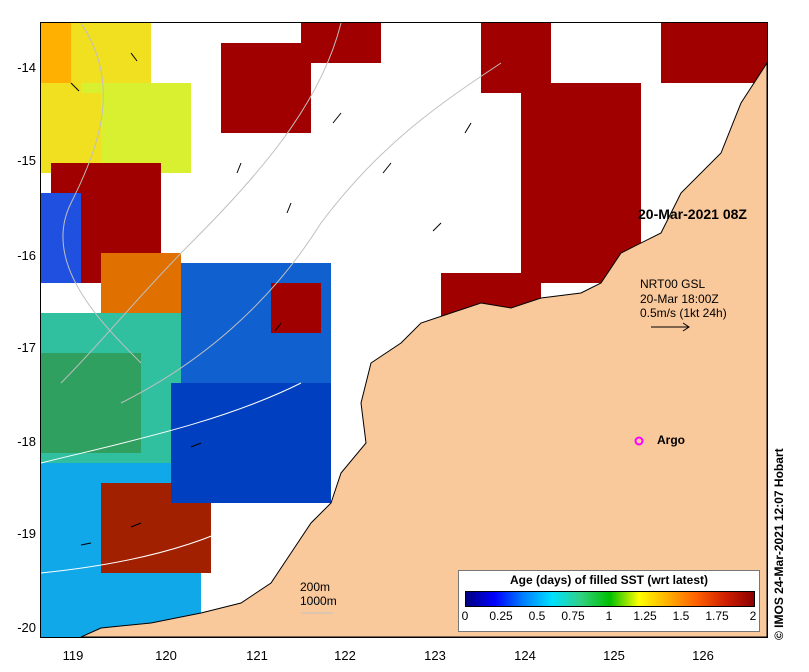 The width and height of the screenshot is (809, 672). Describe the element at coordinates (465, 616) in the screenshot. I see `colorbar-tick: 0` at that location.